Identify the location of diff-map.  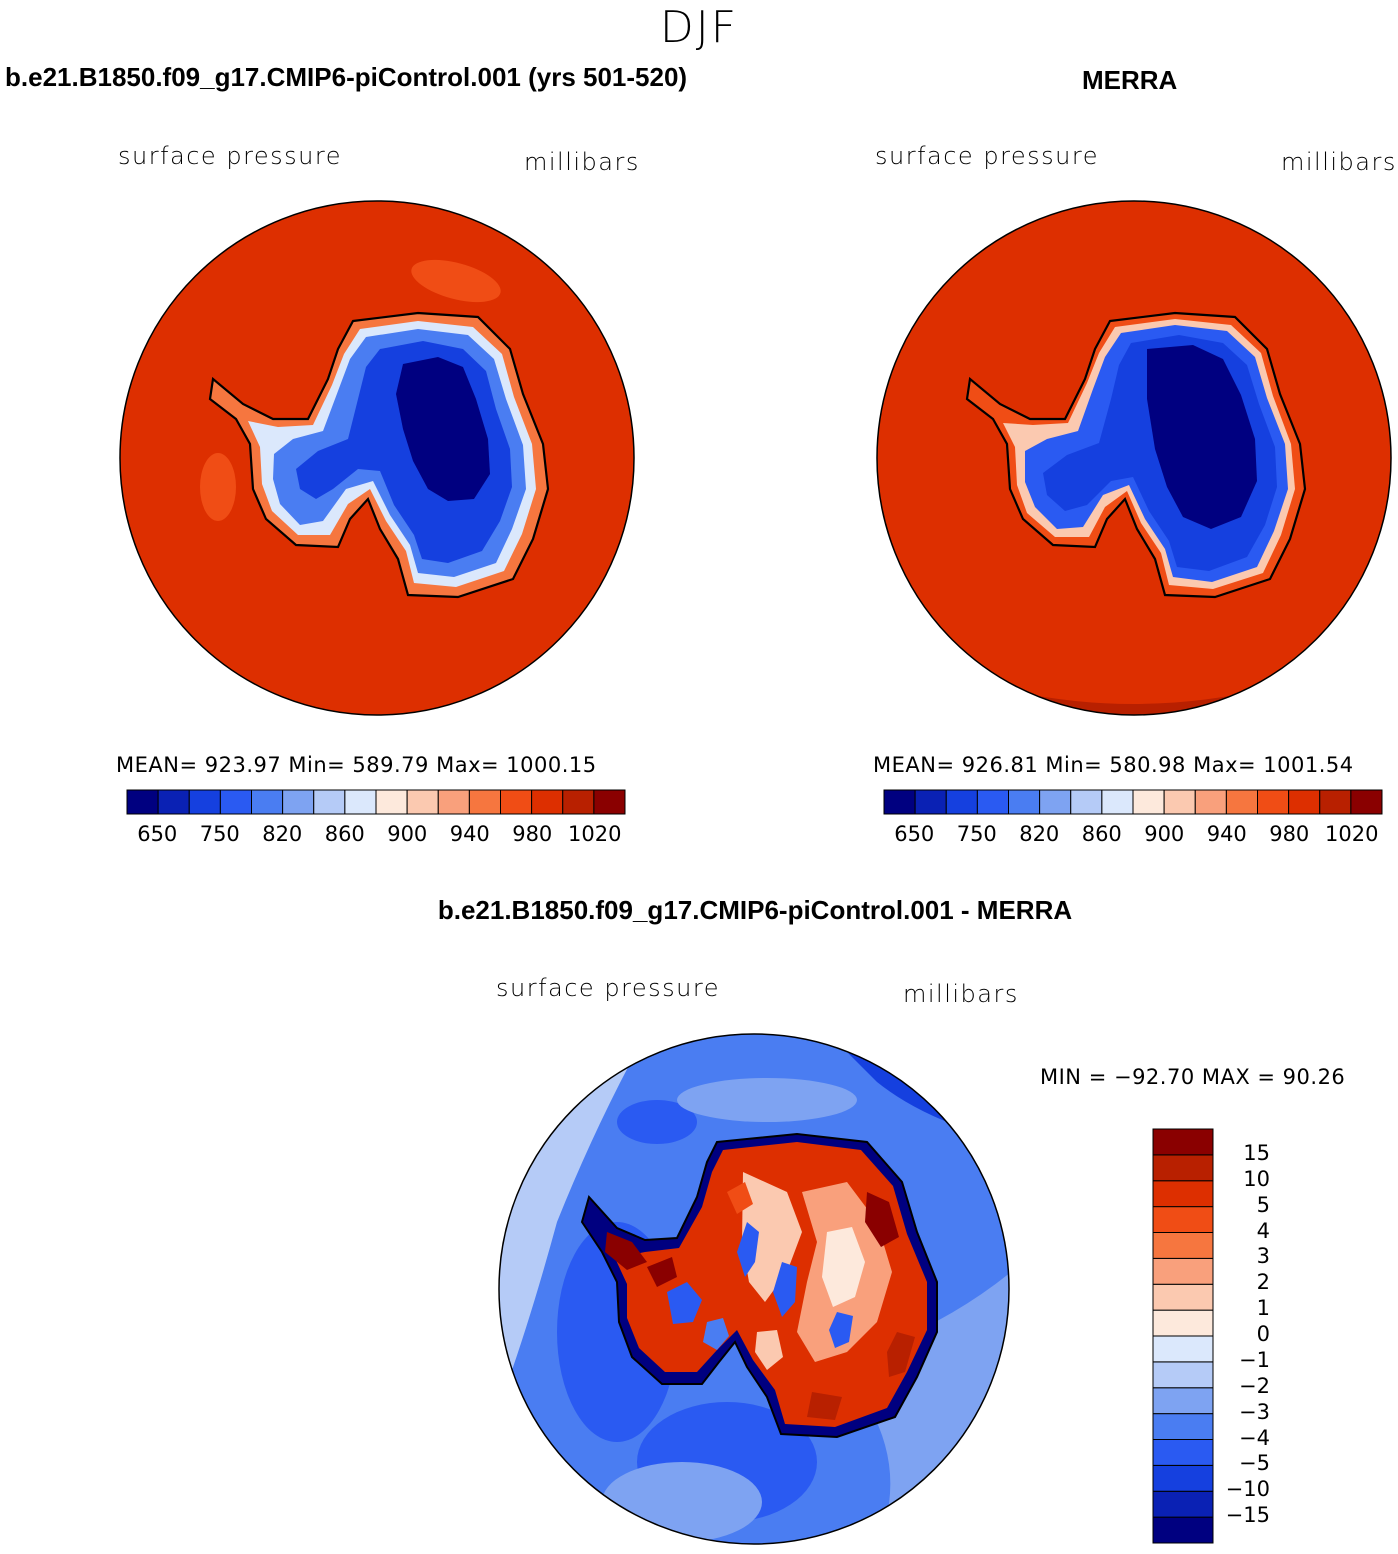
(754, 1289).